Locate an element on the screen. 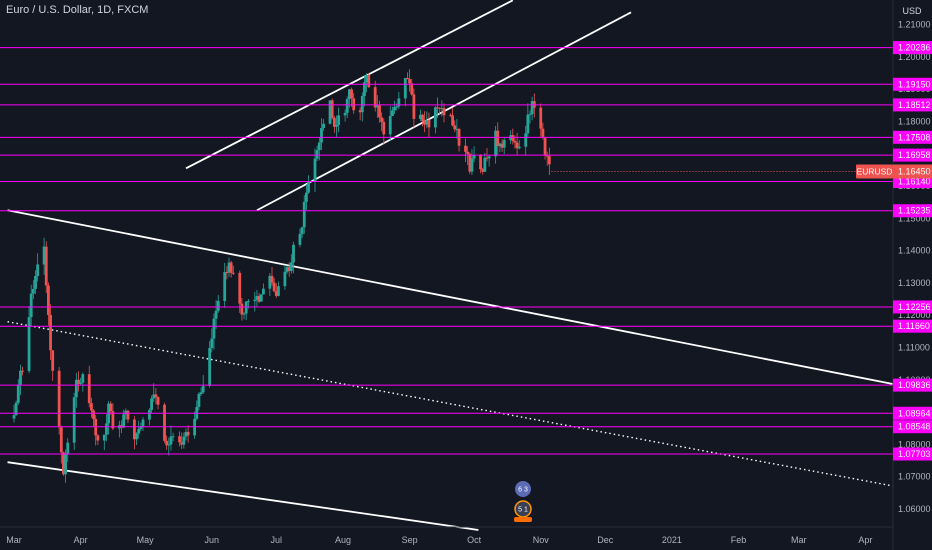 The height and width of the screenshot is (550, 932). level-label: 1.20286 is located at coordinates (914, 48).